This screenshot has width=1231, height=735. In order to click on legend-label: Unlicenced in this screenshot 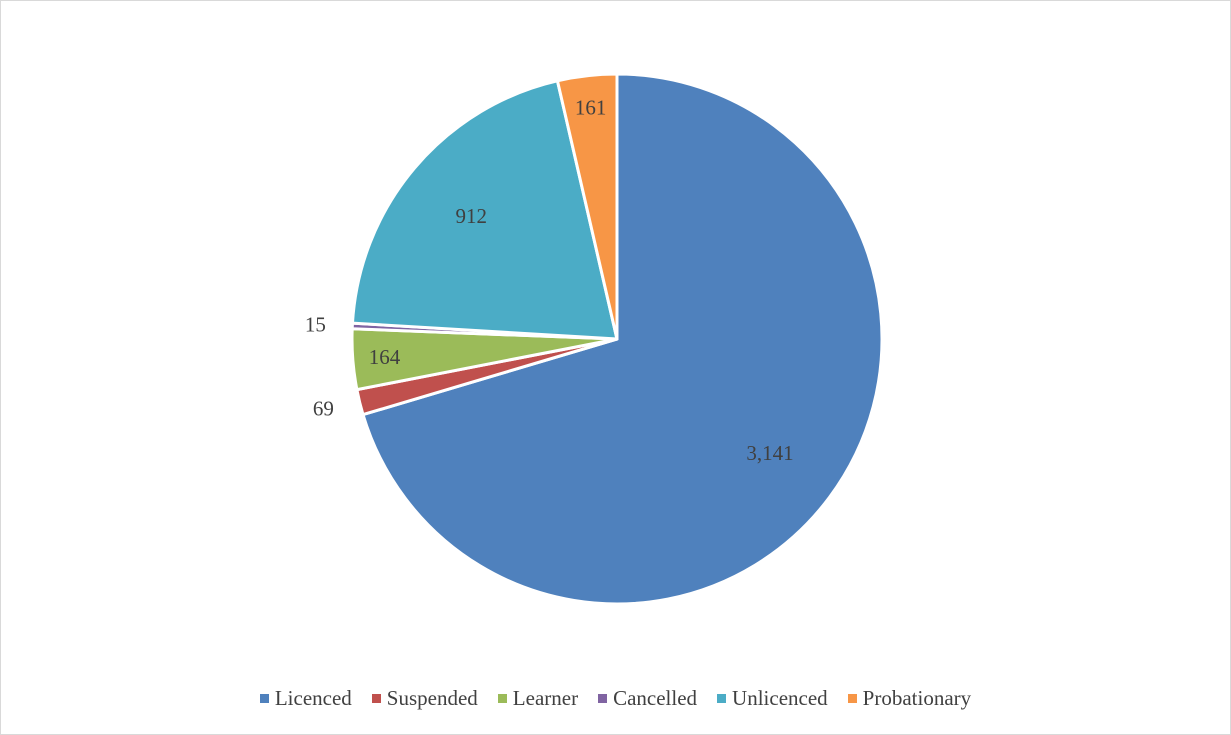, I will do `click(780, 697)`.